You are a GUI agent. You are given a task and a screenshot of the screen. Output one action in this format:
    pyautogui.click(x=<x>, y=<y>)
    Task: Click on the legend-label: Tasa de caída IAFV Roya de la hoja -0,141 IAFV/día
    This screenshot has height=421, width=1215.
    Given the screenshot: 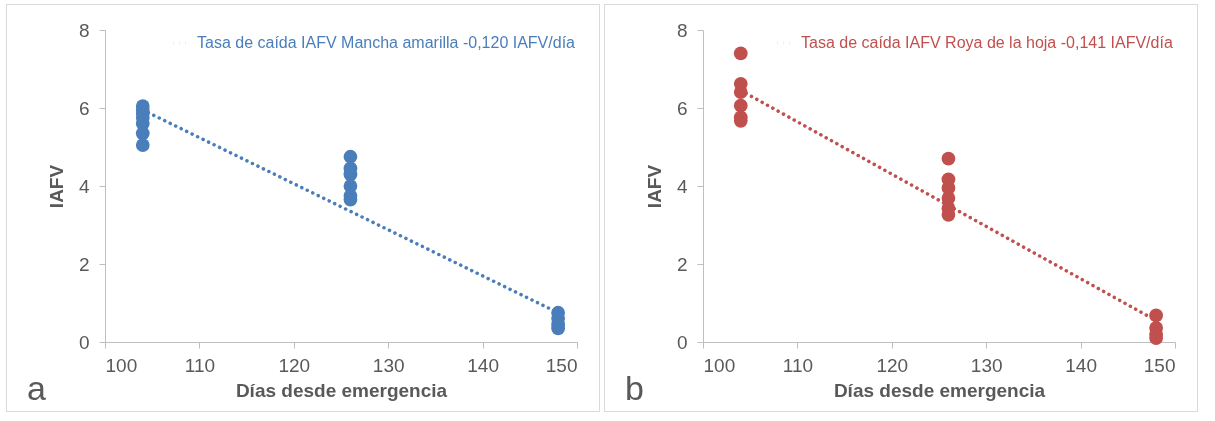 What is the action you would take?
    pyautogui.click(x=987, y=42)
    